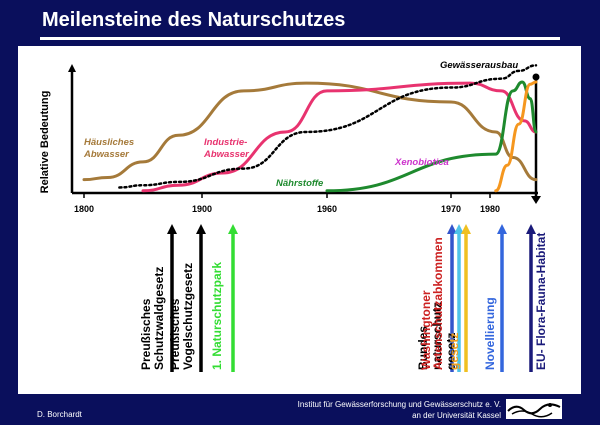  Describe the element at coordinates (300, 183) in the screenshot. I see `series-label: Nährstoffe` at that location.